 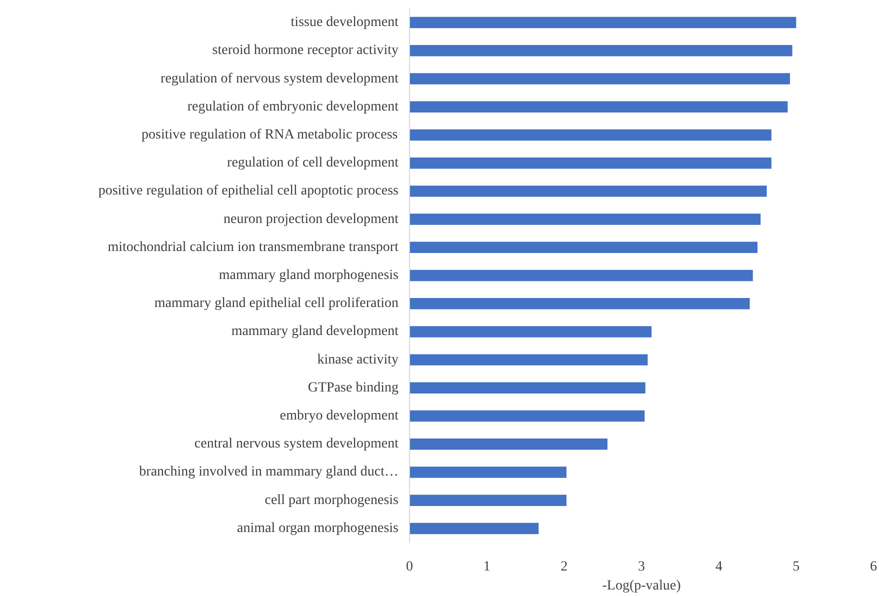 What do you see at coordinates (564, 567) in the screenshot?
I see `x-tick-label: 2` at bounding box center [564, 567].